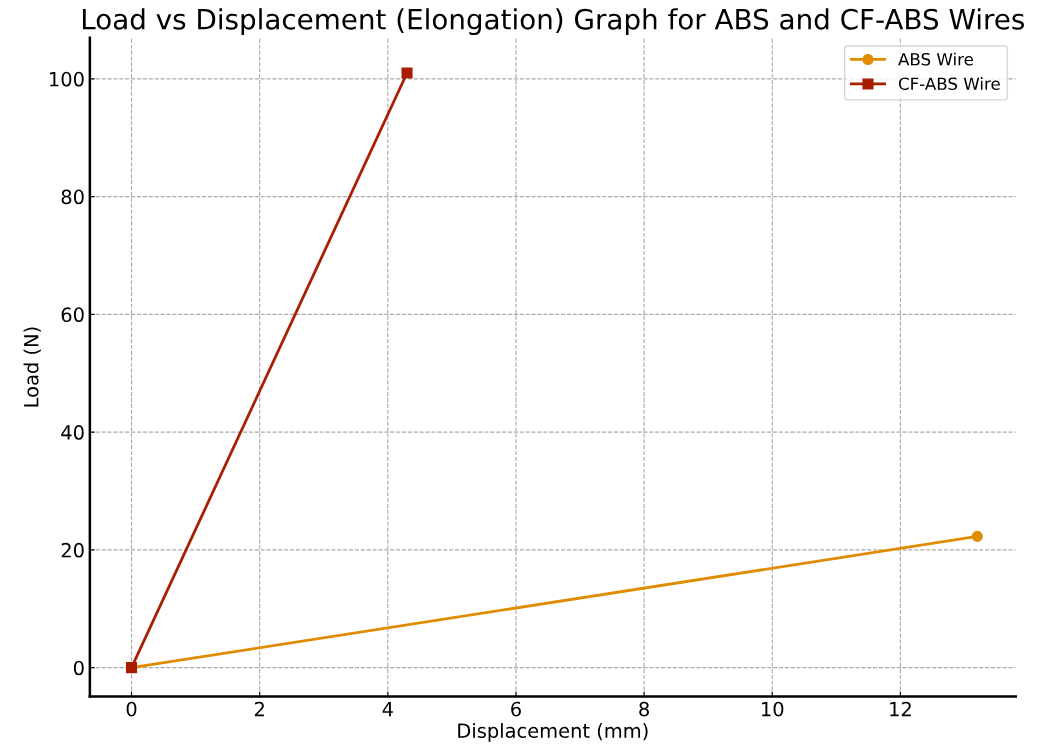 The height and width of the screenshot is (753, 1045). What do you see at coordinates (900, 709) in the screenshot?
I see `x-tick-label: 12` at bounding box center [900, 709].